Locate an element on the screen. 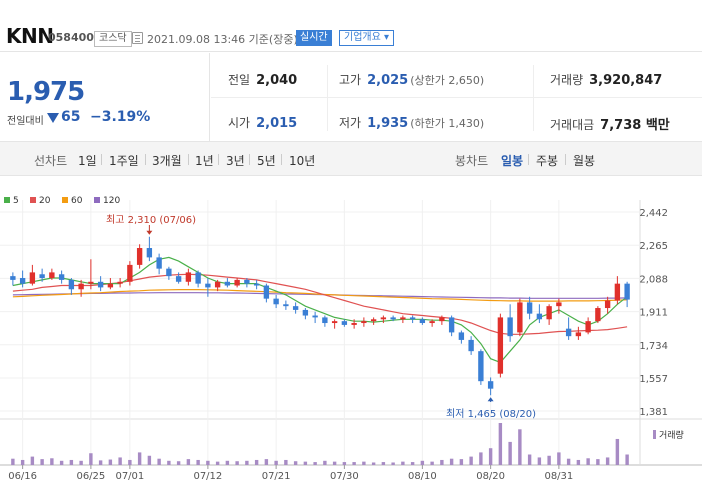  stat-volume: 거래량 3,920,847 is located at coordinates (606, 79).